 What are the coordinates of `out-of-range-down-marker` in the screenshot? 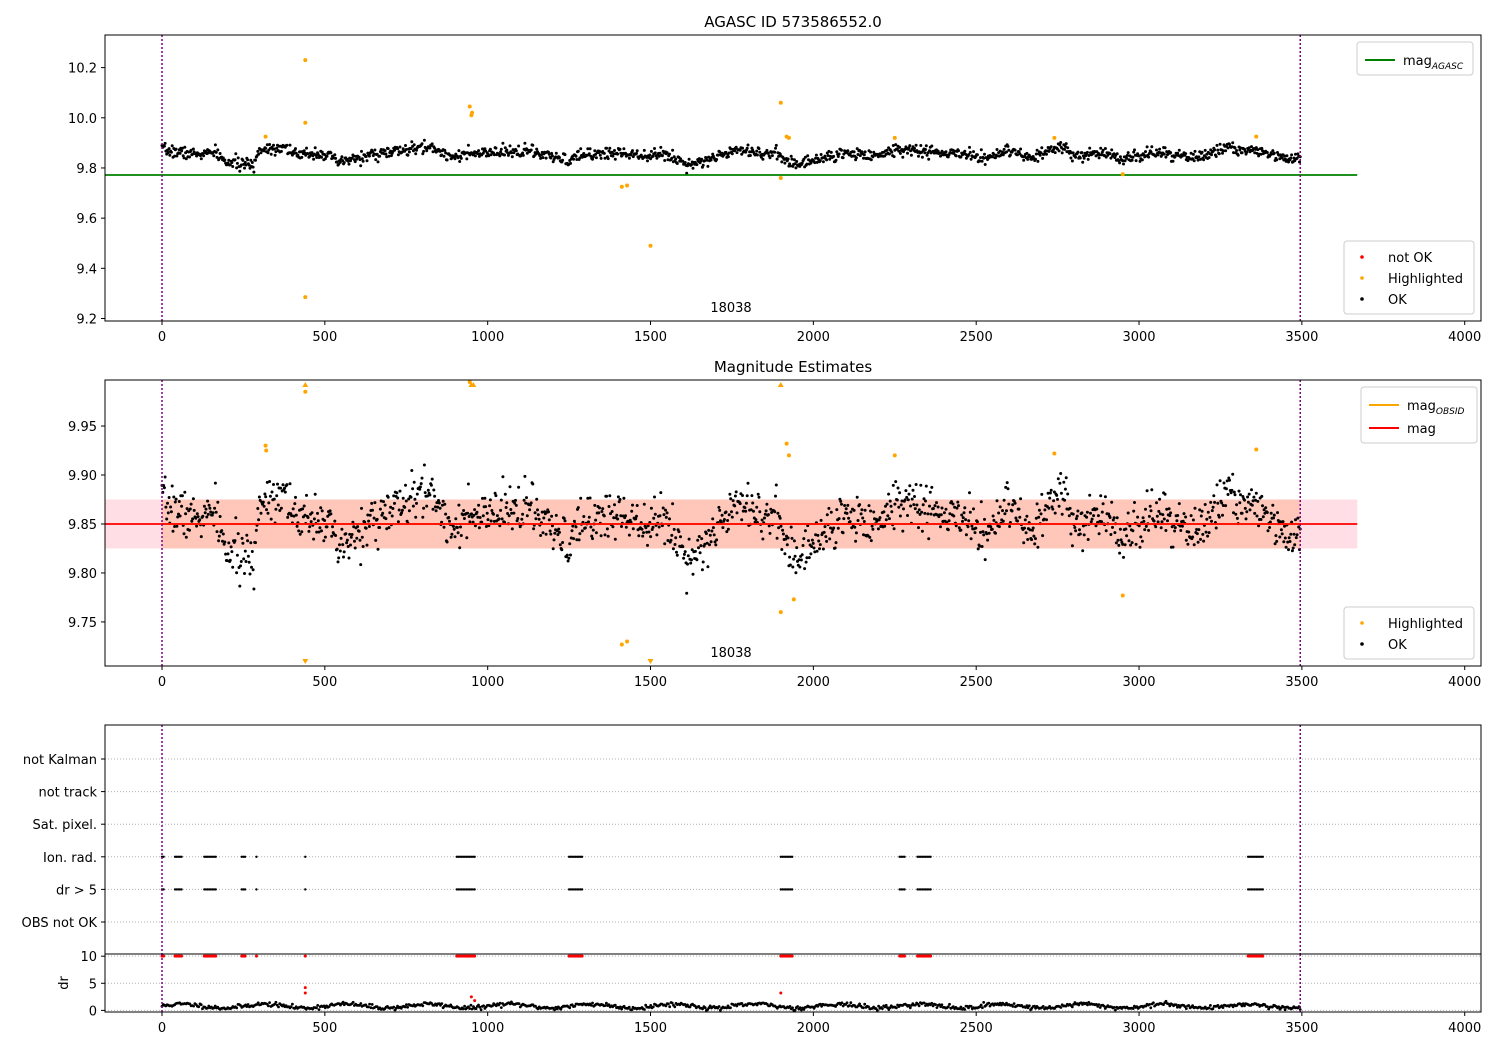 It's located at (305, 661).